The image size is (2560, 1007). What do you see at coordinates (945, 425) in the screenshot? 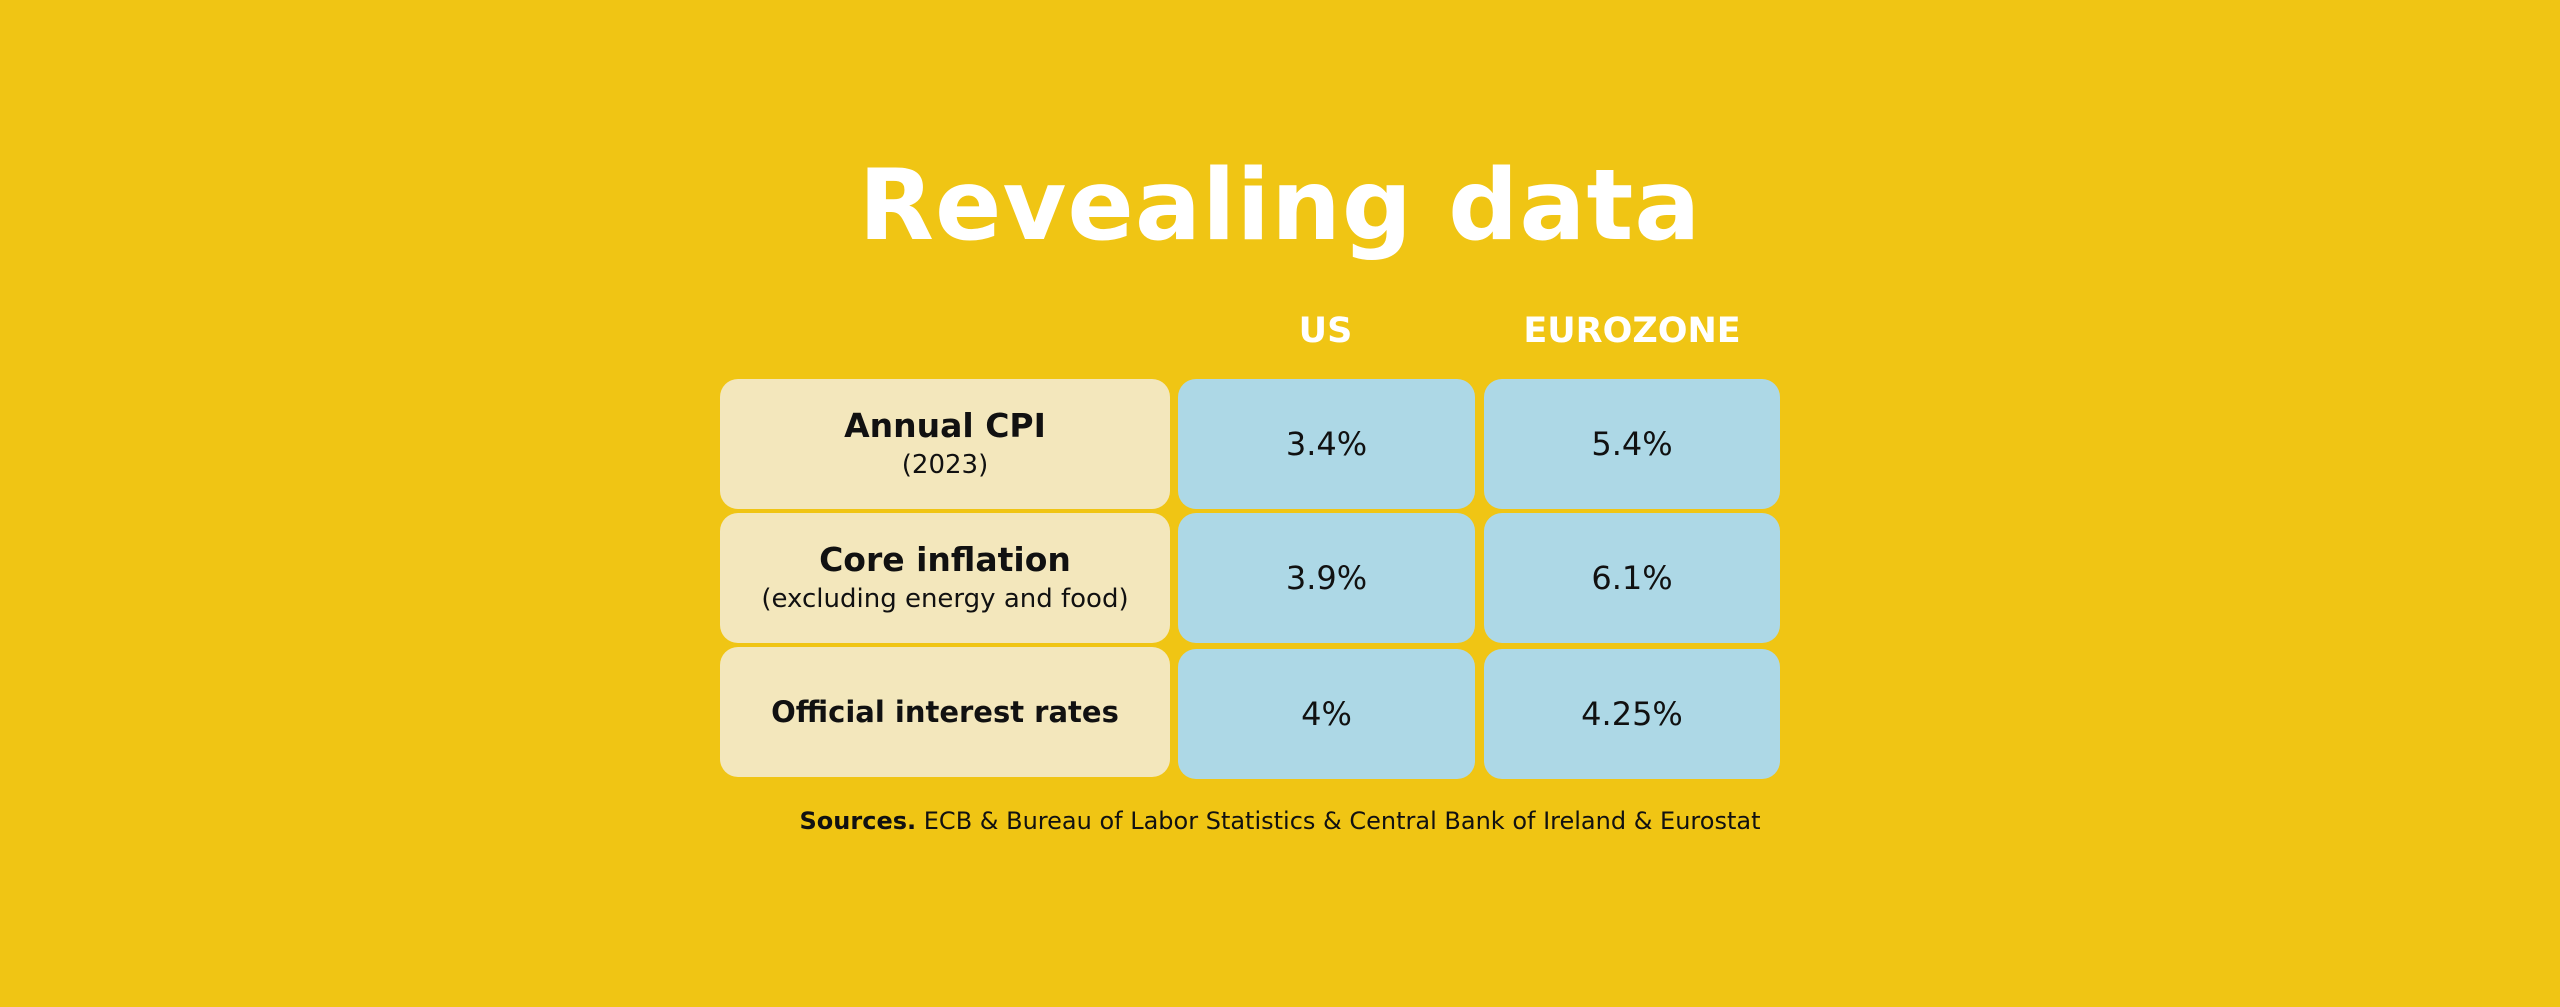
I see `row-label-title: Annual CPI` at bounding box center [945, 425].